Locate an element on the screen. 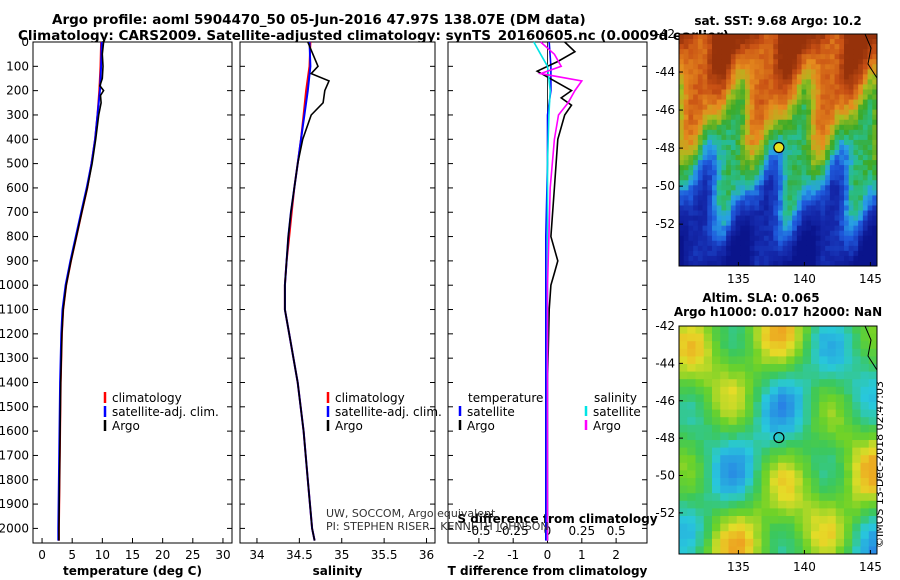 This screenshot has height=580, width=900. depth-tick-label: 1700 is located at coordinates (14, 455).